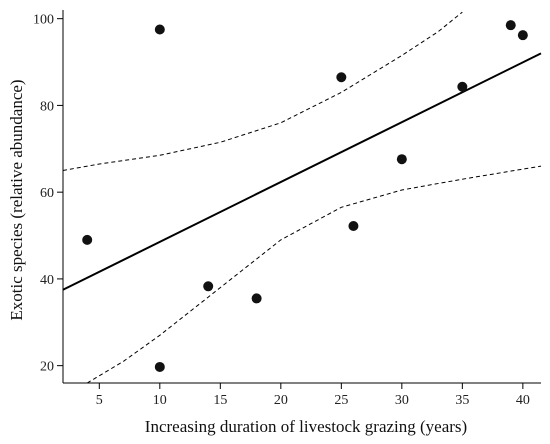 This screenshot has height=444, width=550. I want to click on x-tick-label: 40, so click(523, 400).